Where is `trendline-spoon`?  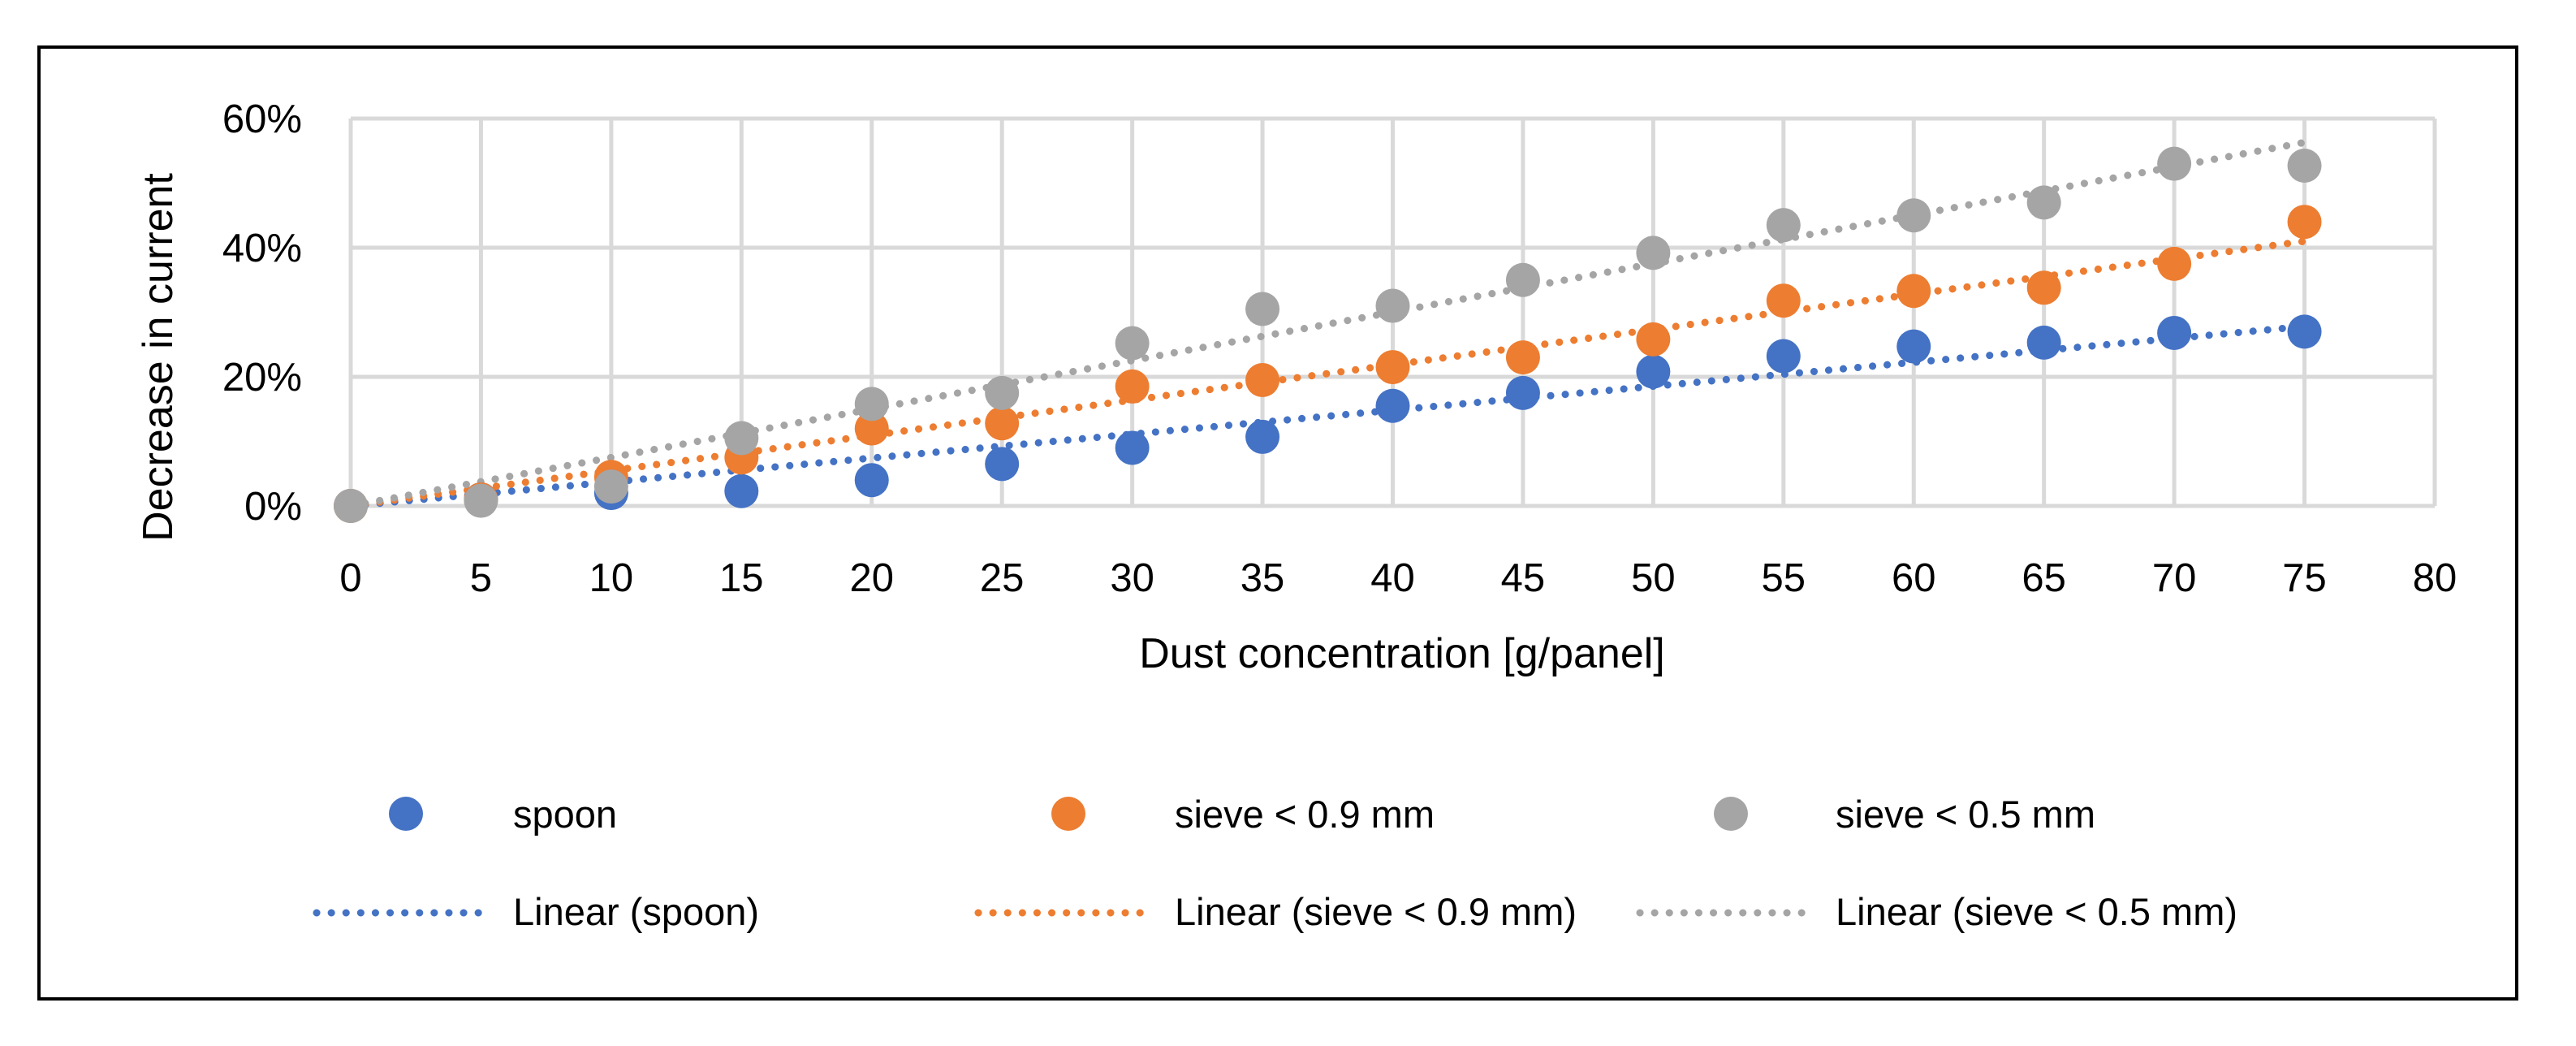
trendline-spoon is located at coordinates (1328, 416).